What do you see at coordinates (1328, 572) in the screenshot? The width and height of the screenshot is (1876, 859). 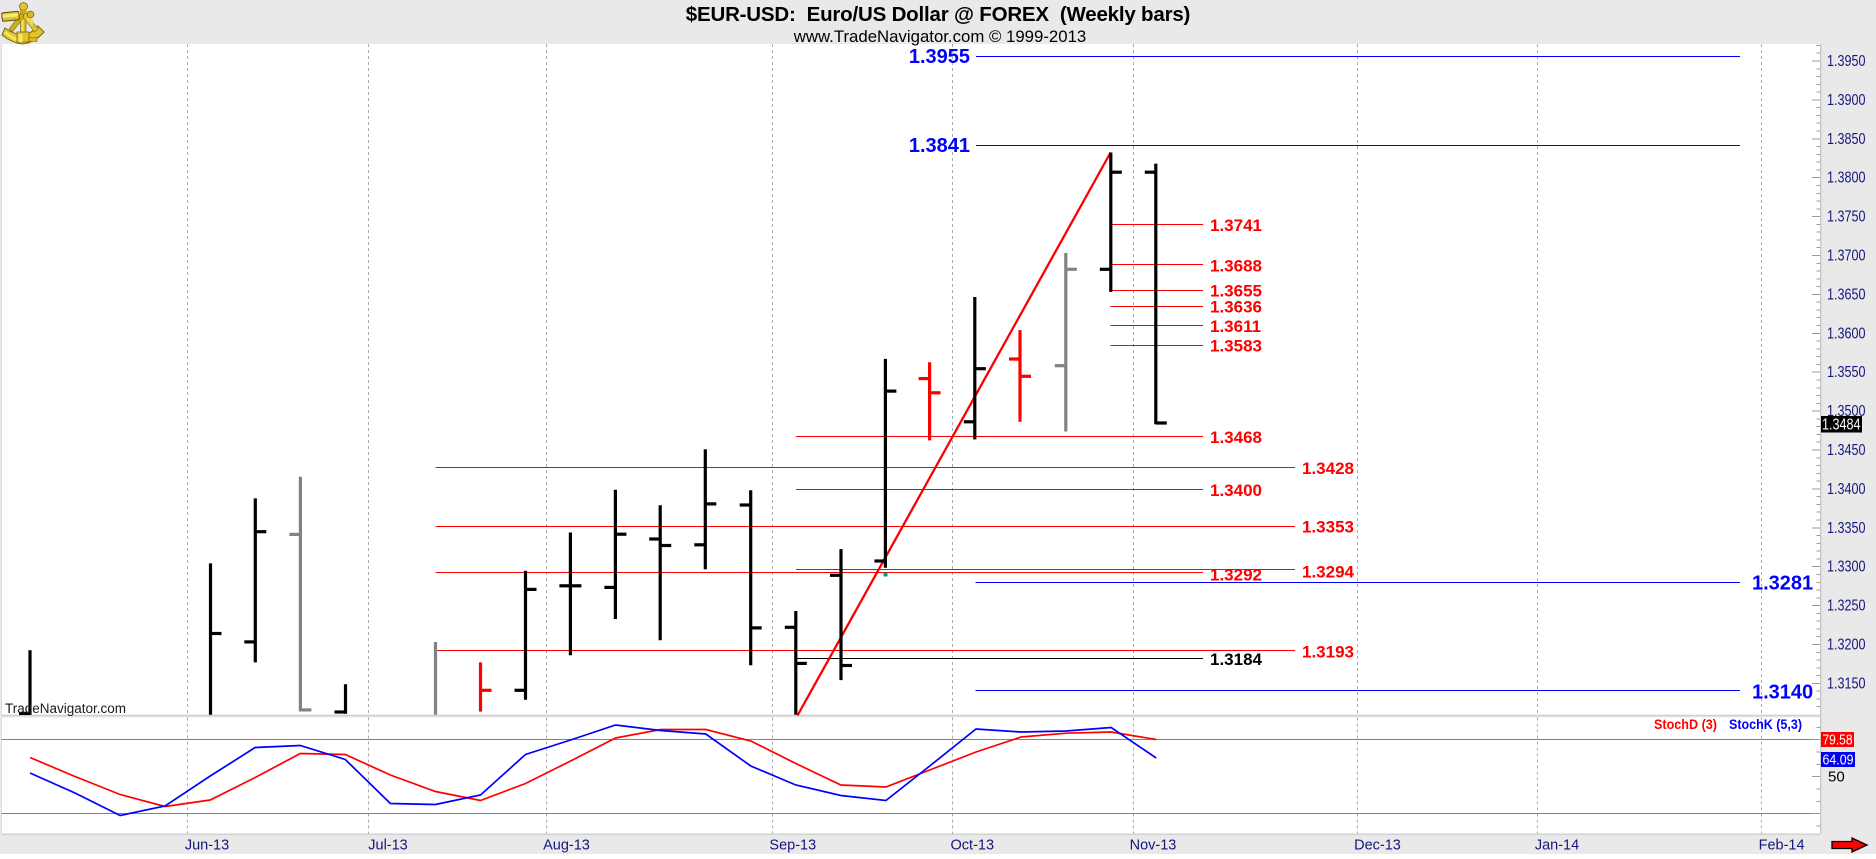 I see `svg-text: 1.3294` at bounding box center [1328, 572].